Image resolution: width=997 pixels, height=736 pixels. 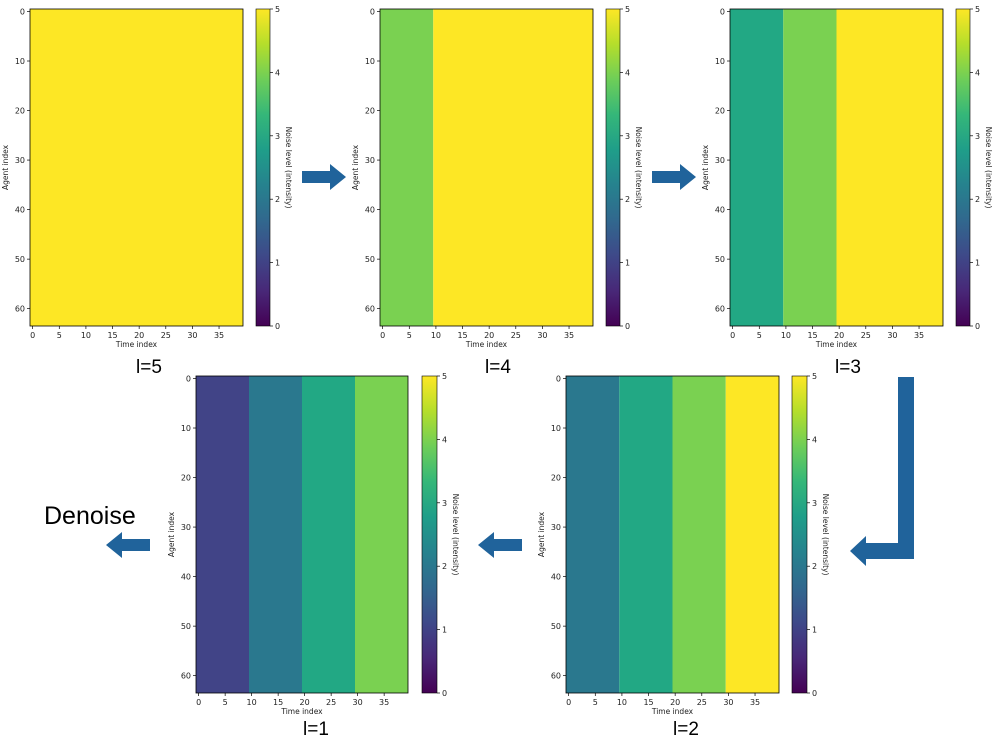 I want to click on y-tick-label: 30, so click(x=556, y=527).